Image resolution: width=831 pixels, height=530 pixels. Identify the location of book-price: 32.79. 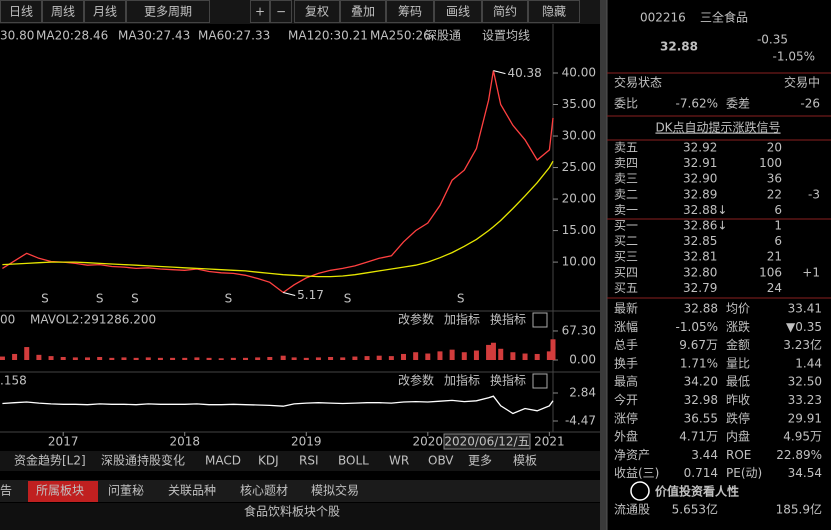
(700, 288).